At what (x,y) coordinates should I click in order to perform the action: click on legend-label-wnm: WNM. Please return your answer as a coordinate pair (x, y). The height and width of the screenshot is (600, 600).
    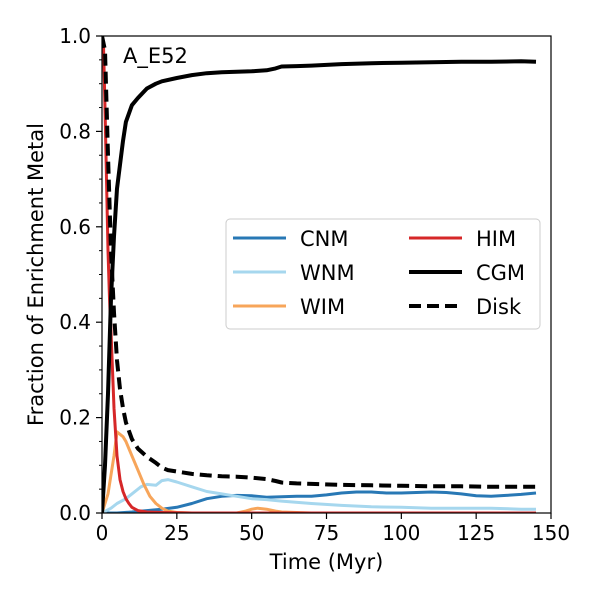
    Looking at the image, I should click on (327, 273).